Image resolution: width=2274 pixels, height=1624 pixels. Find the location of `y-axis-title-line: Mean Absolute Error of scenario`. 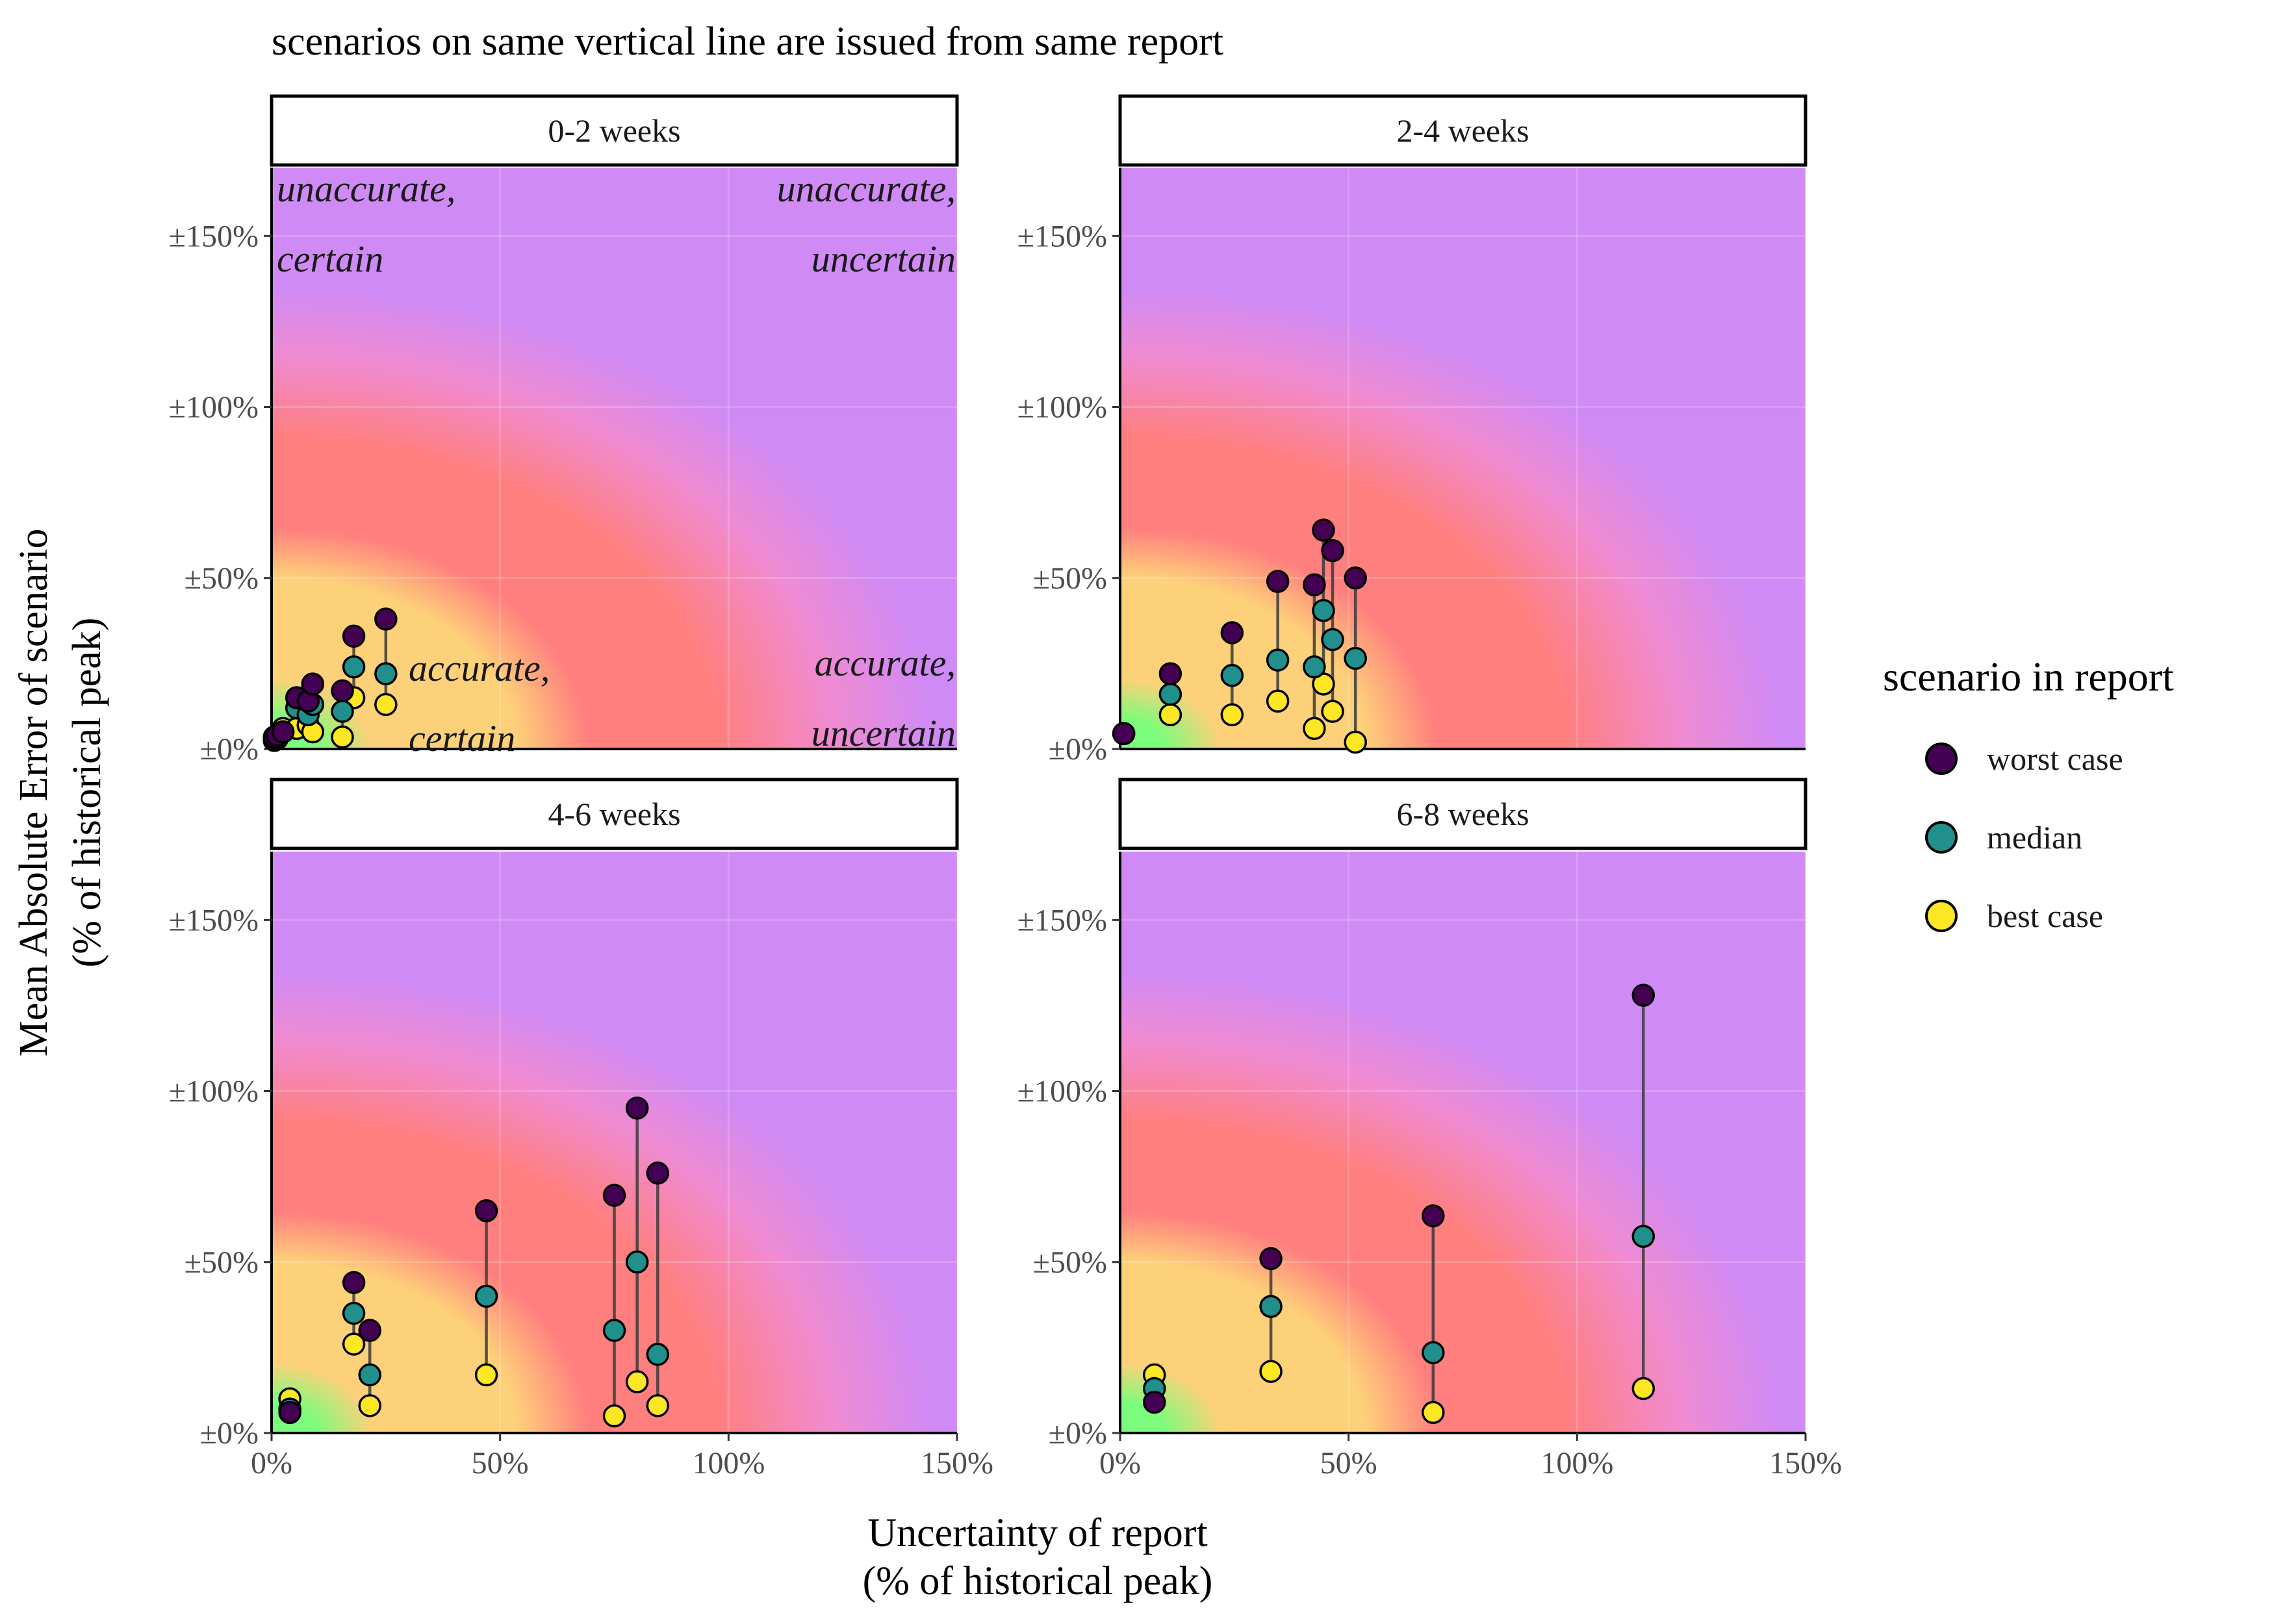

y-axis-title-line: Mean Absolute Error of scenario is located at coordinates (34, 793).